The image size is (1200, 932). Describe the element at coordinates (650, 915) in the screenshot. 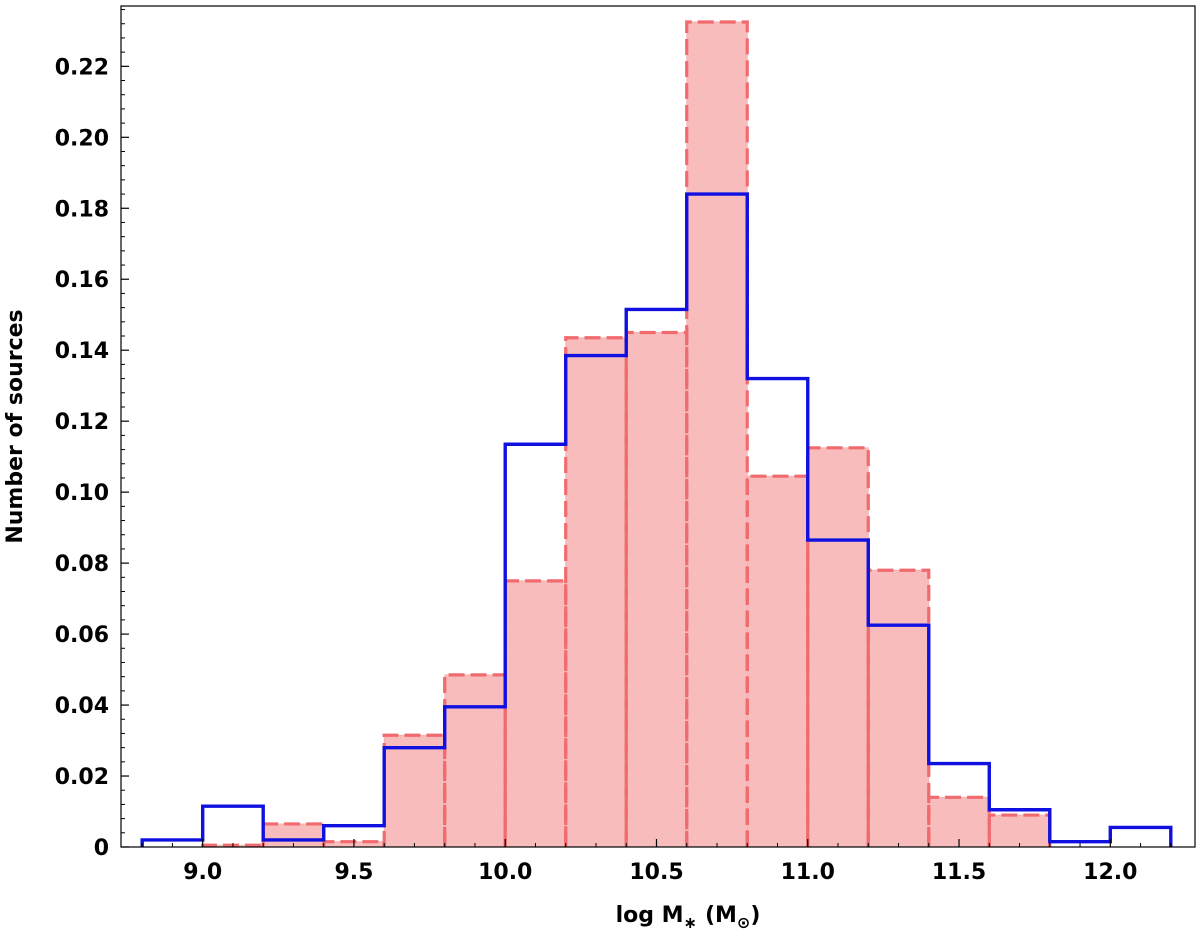

I see `x-axis-label-main: log M` at that location.